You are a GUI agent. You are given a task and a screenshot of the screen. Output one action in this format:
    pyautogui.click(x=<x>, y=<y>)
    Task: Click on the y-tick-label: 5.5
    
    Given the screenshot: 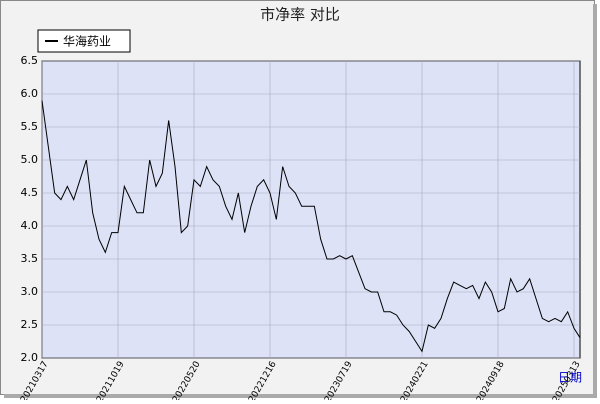 What is the action you would take?
    pyautogui.click(x=30, y=126)
    